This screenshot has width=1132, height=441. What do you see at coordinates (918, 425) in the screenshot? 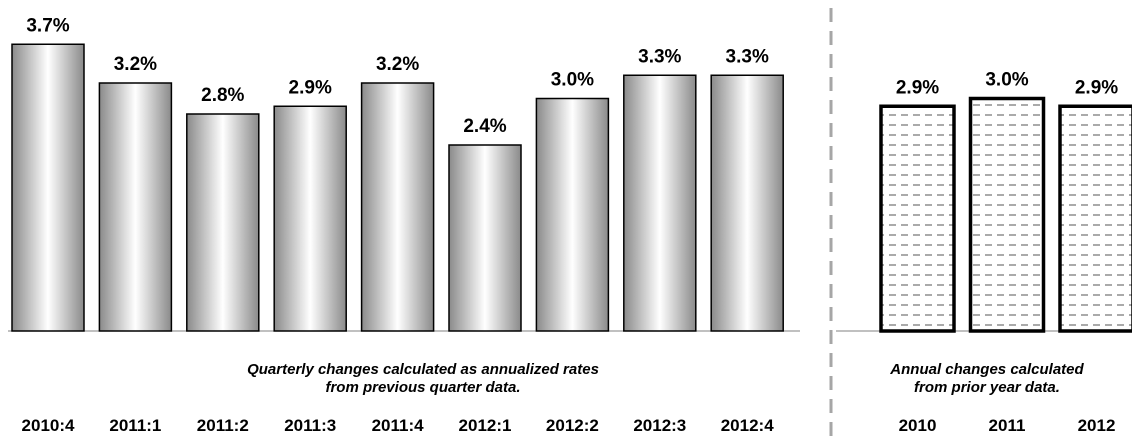
I see `category-label-2010: 2010` at bounding box center [918, 425].